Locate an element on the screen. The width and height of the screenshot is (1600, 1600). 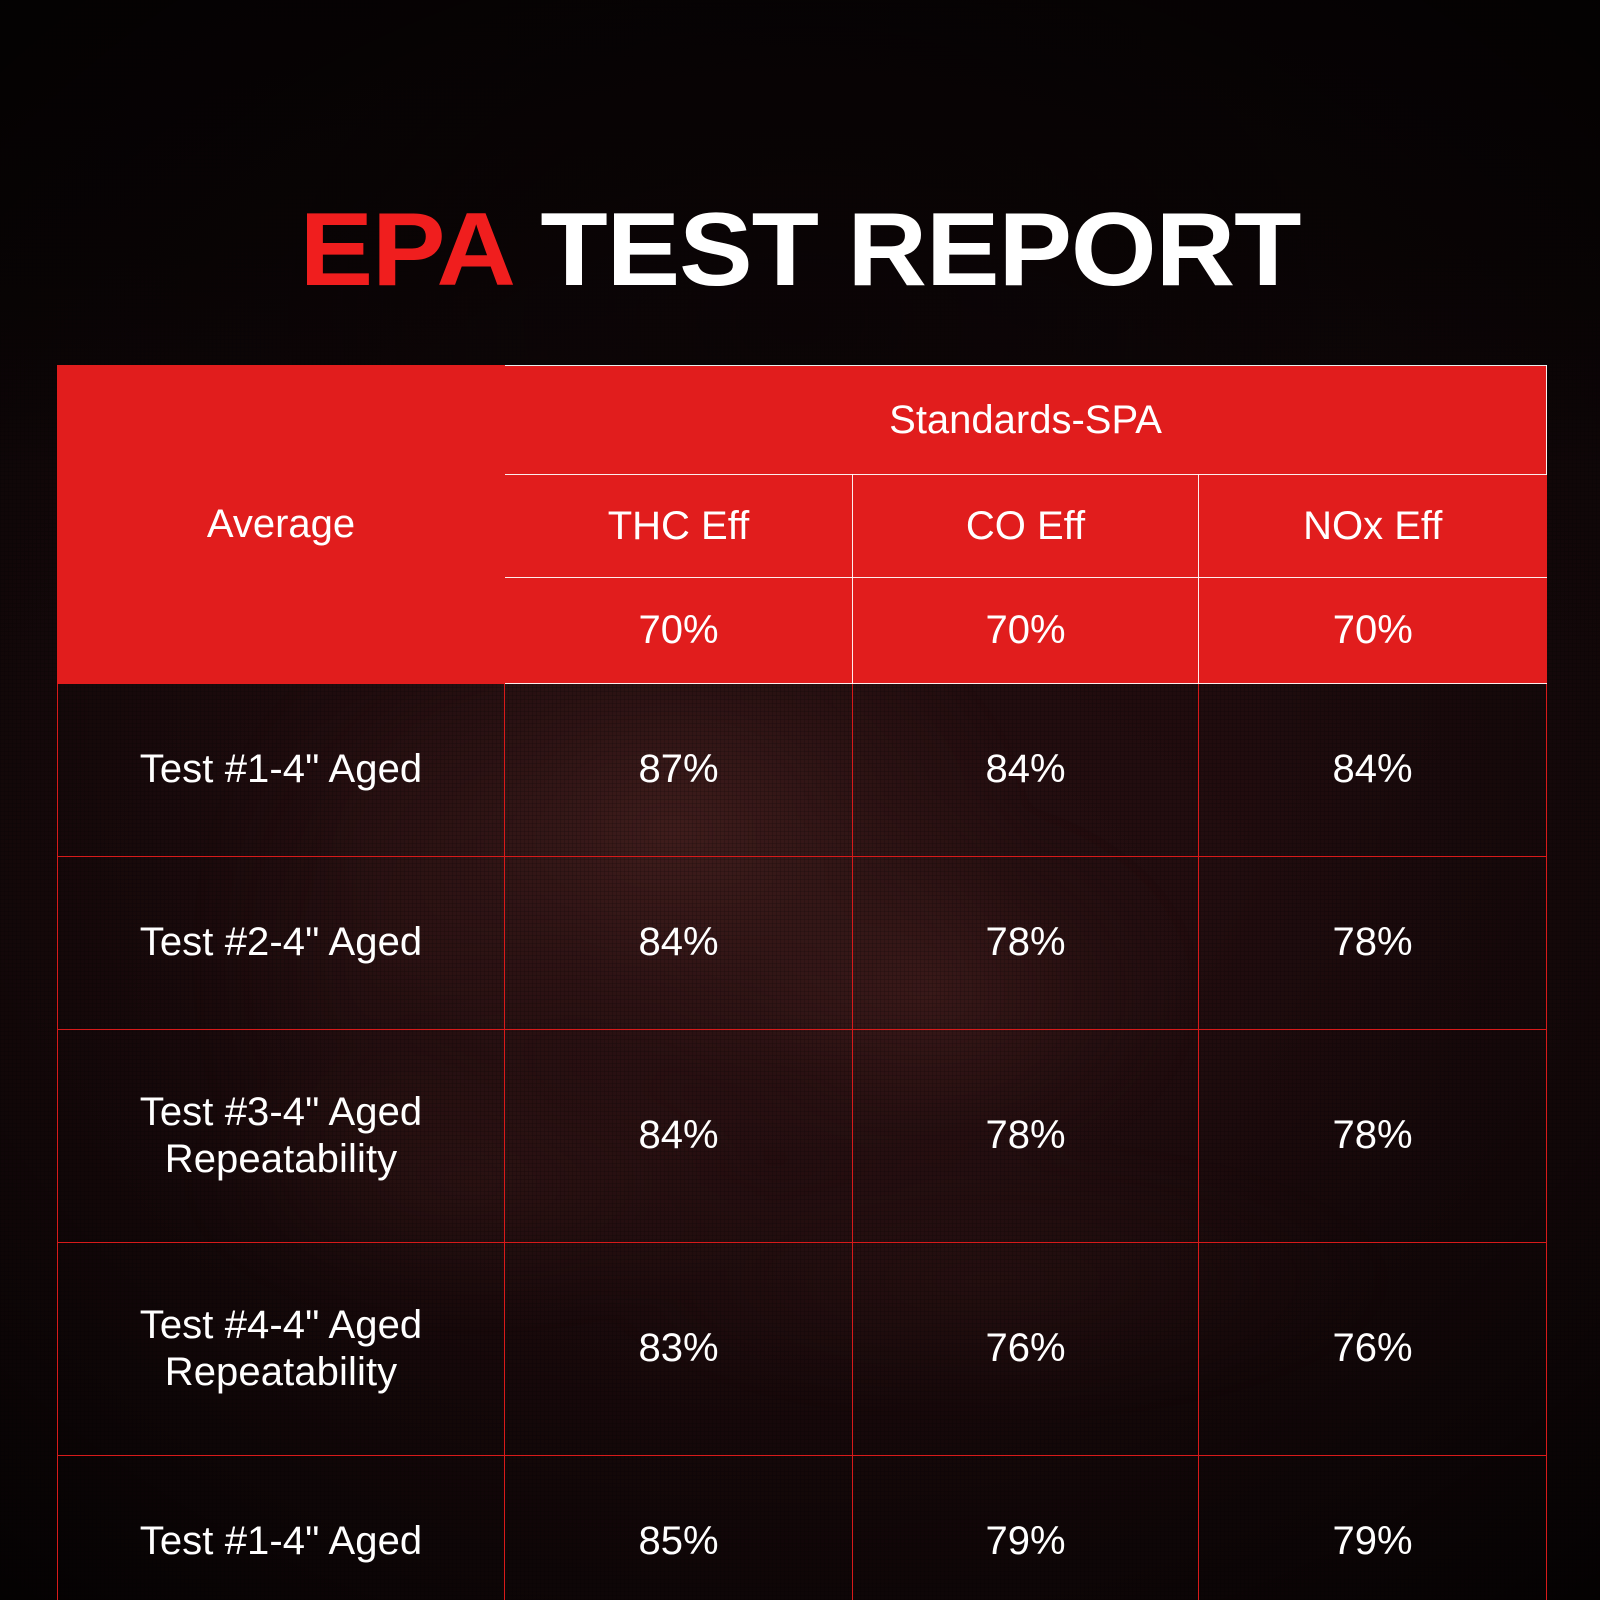
cell-thc-eff: 87% is located at coordinates (678, 770).